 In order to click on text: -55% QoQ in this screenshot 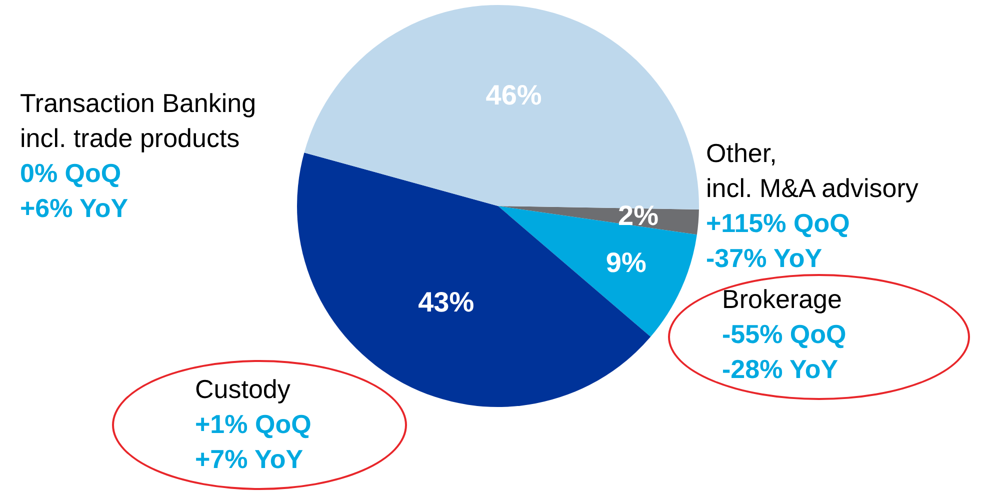, I will do `click(784, 334)`.